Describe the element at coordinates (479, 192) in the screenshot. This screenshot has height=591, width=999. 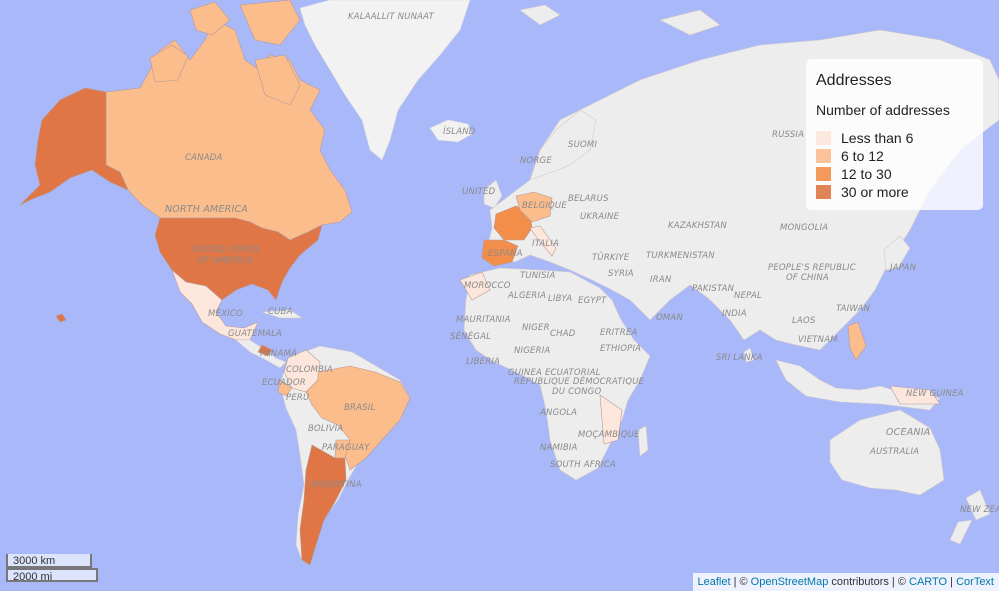
I see `label-united: UNITED` at that location.